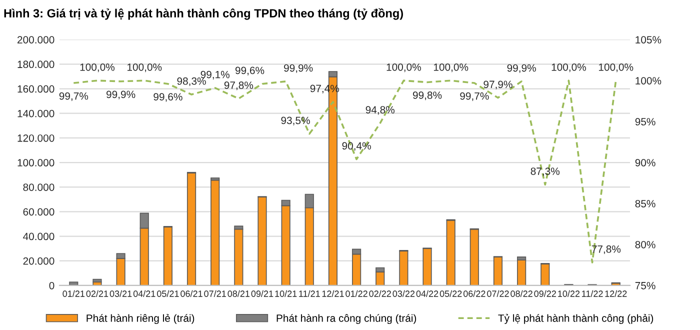  I want to click on x-tick-label: 08/21, so click(239, 293).